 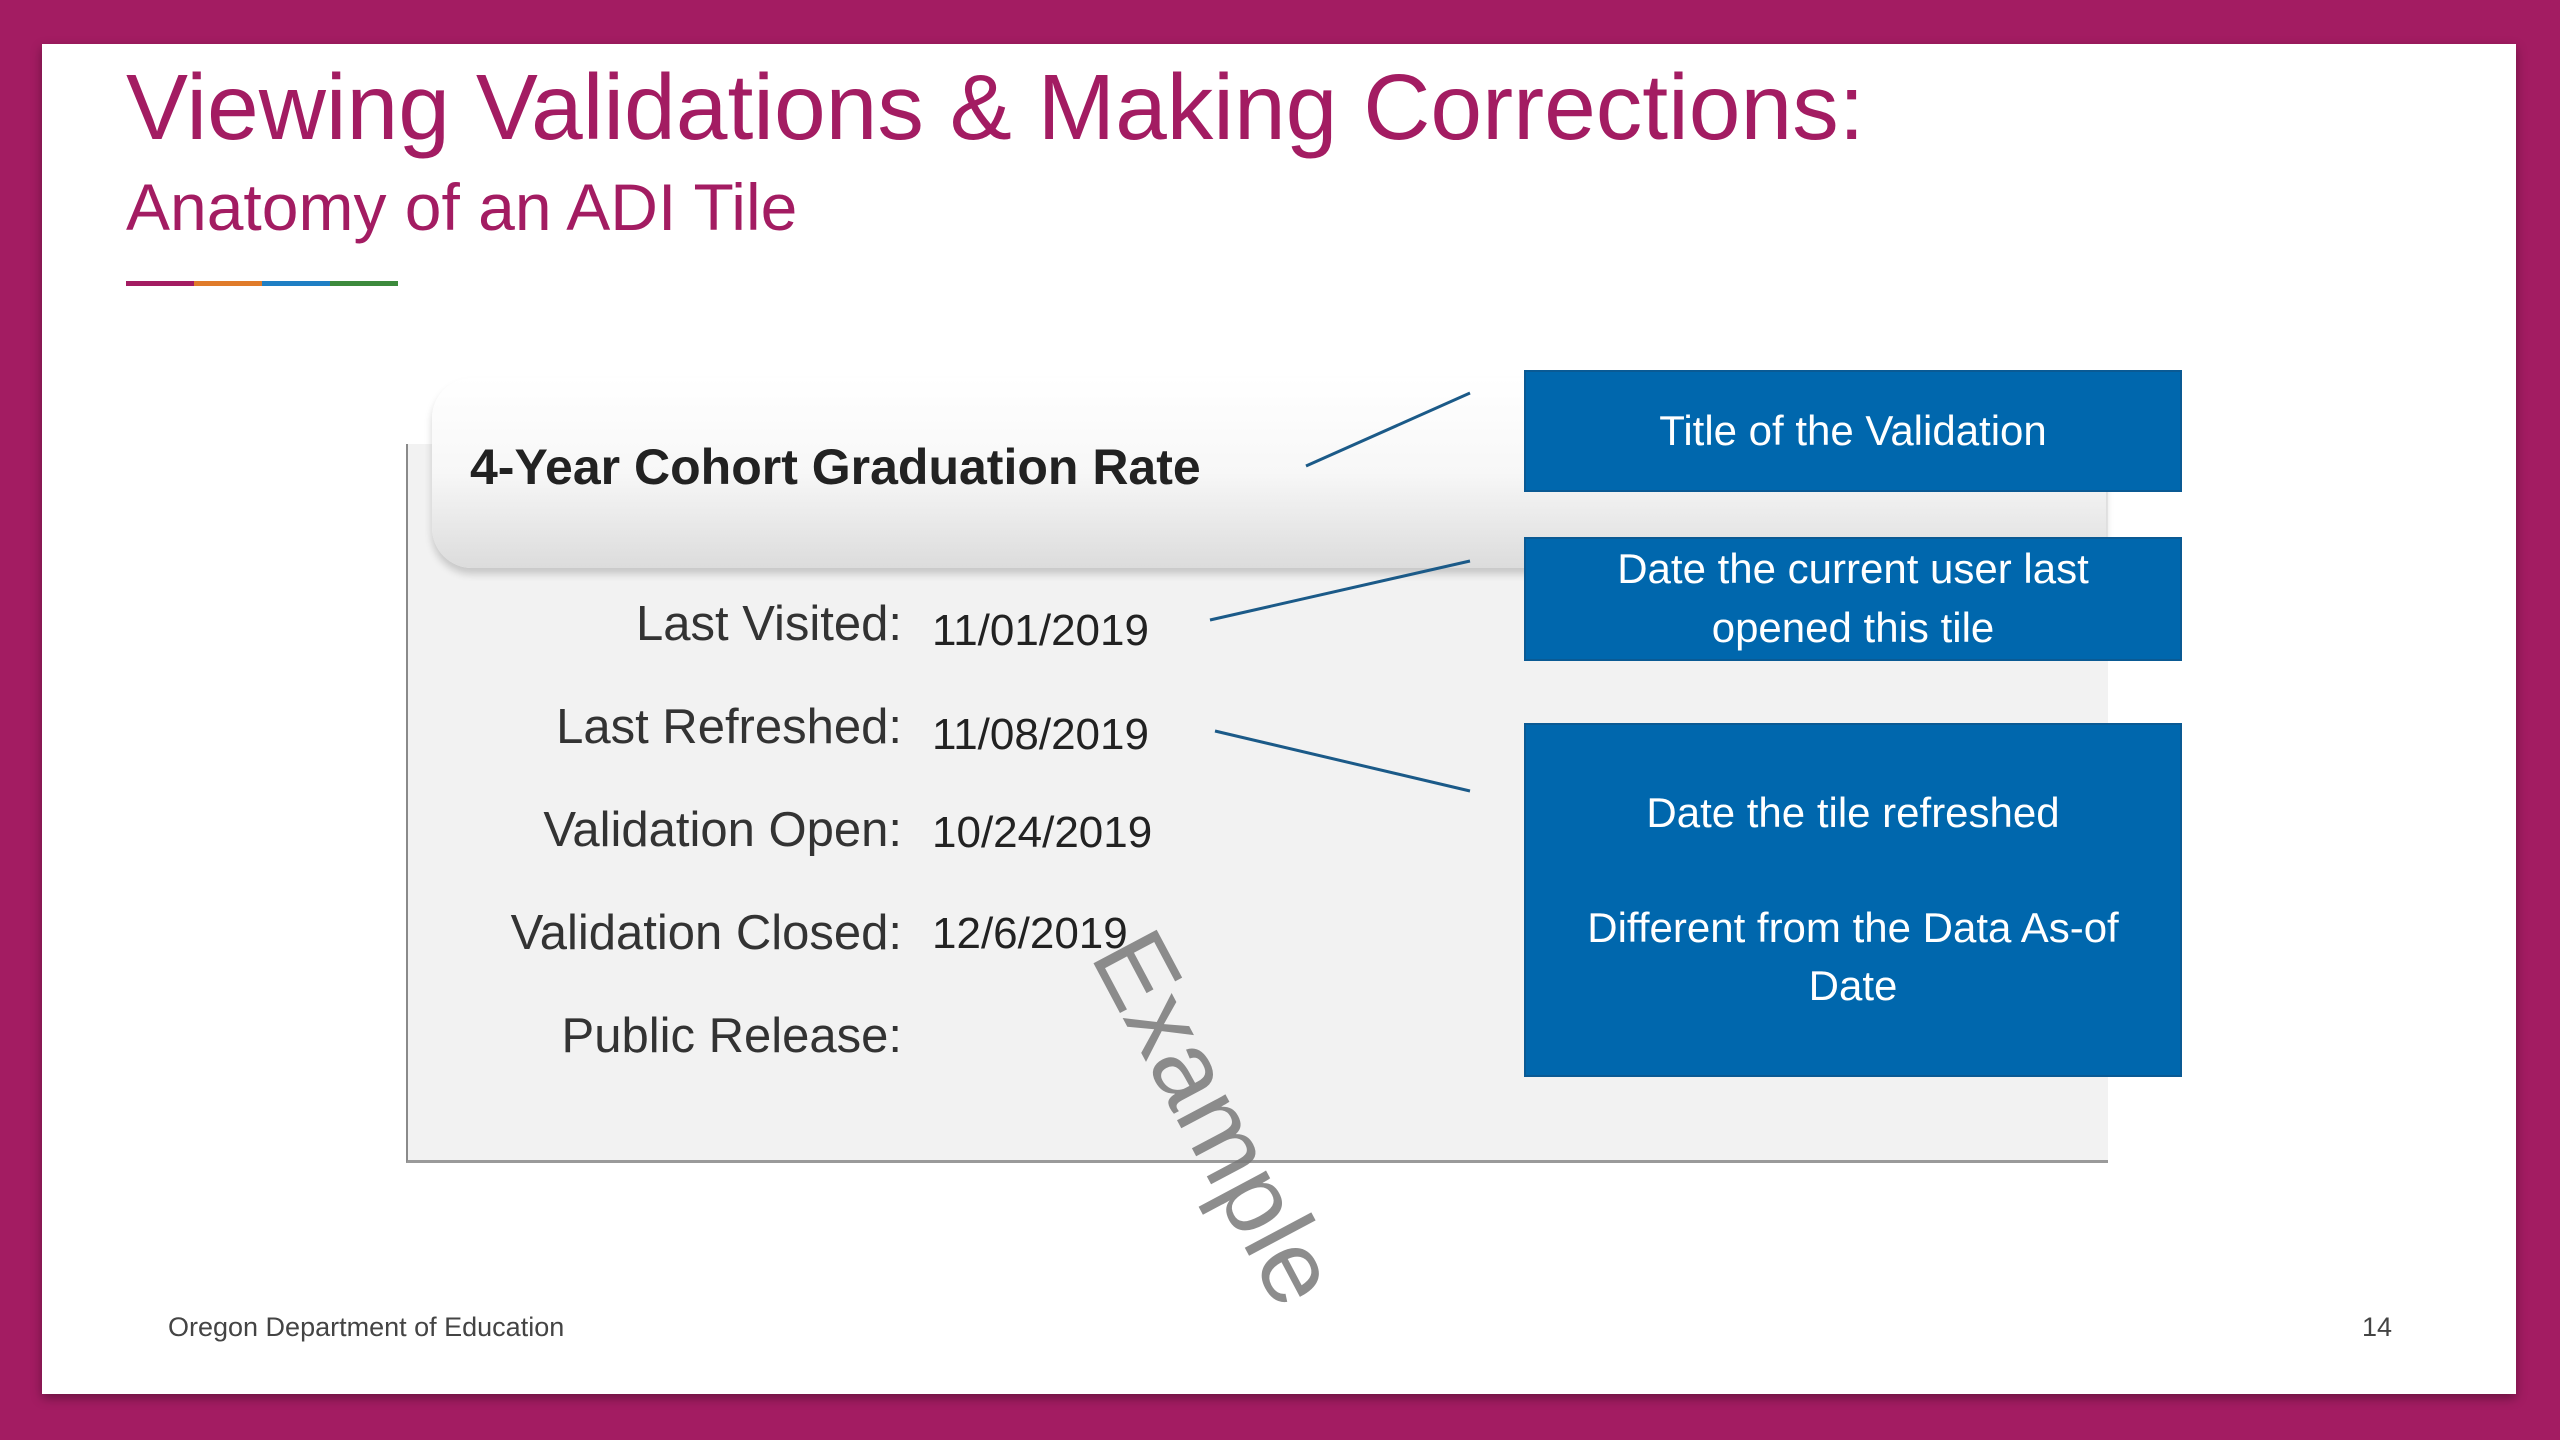 What do you see at coordinates (1030, 933) in the screenshot?
I see `field-value-validation-closed: 12/6/2019` at bounding box center [1030, 933].